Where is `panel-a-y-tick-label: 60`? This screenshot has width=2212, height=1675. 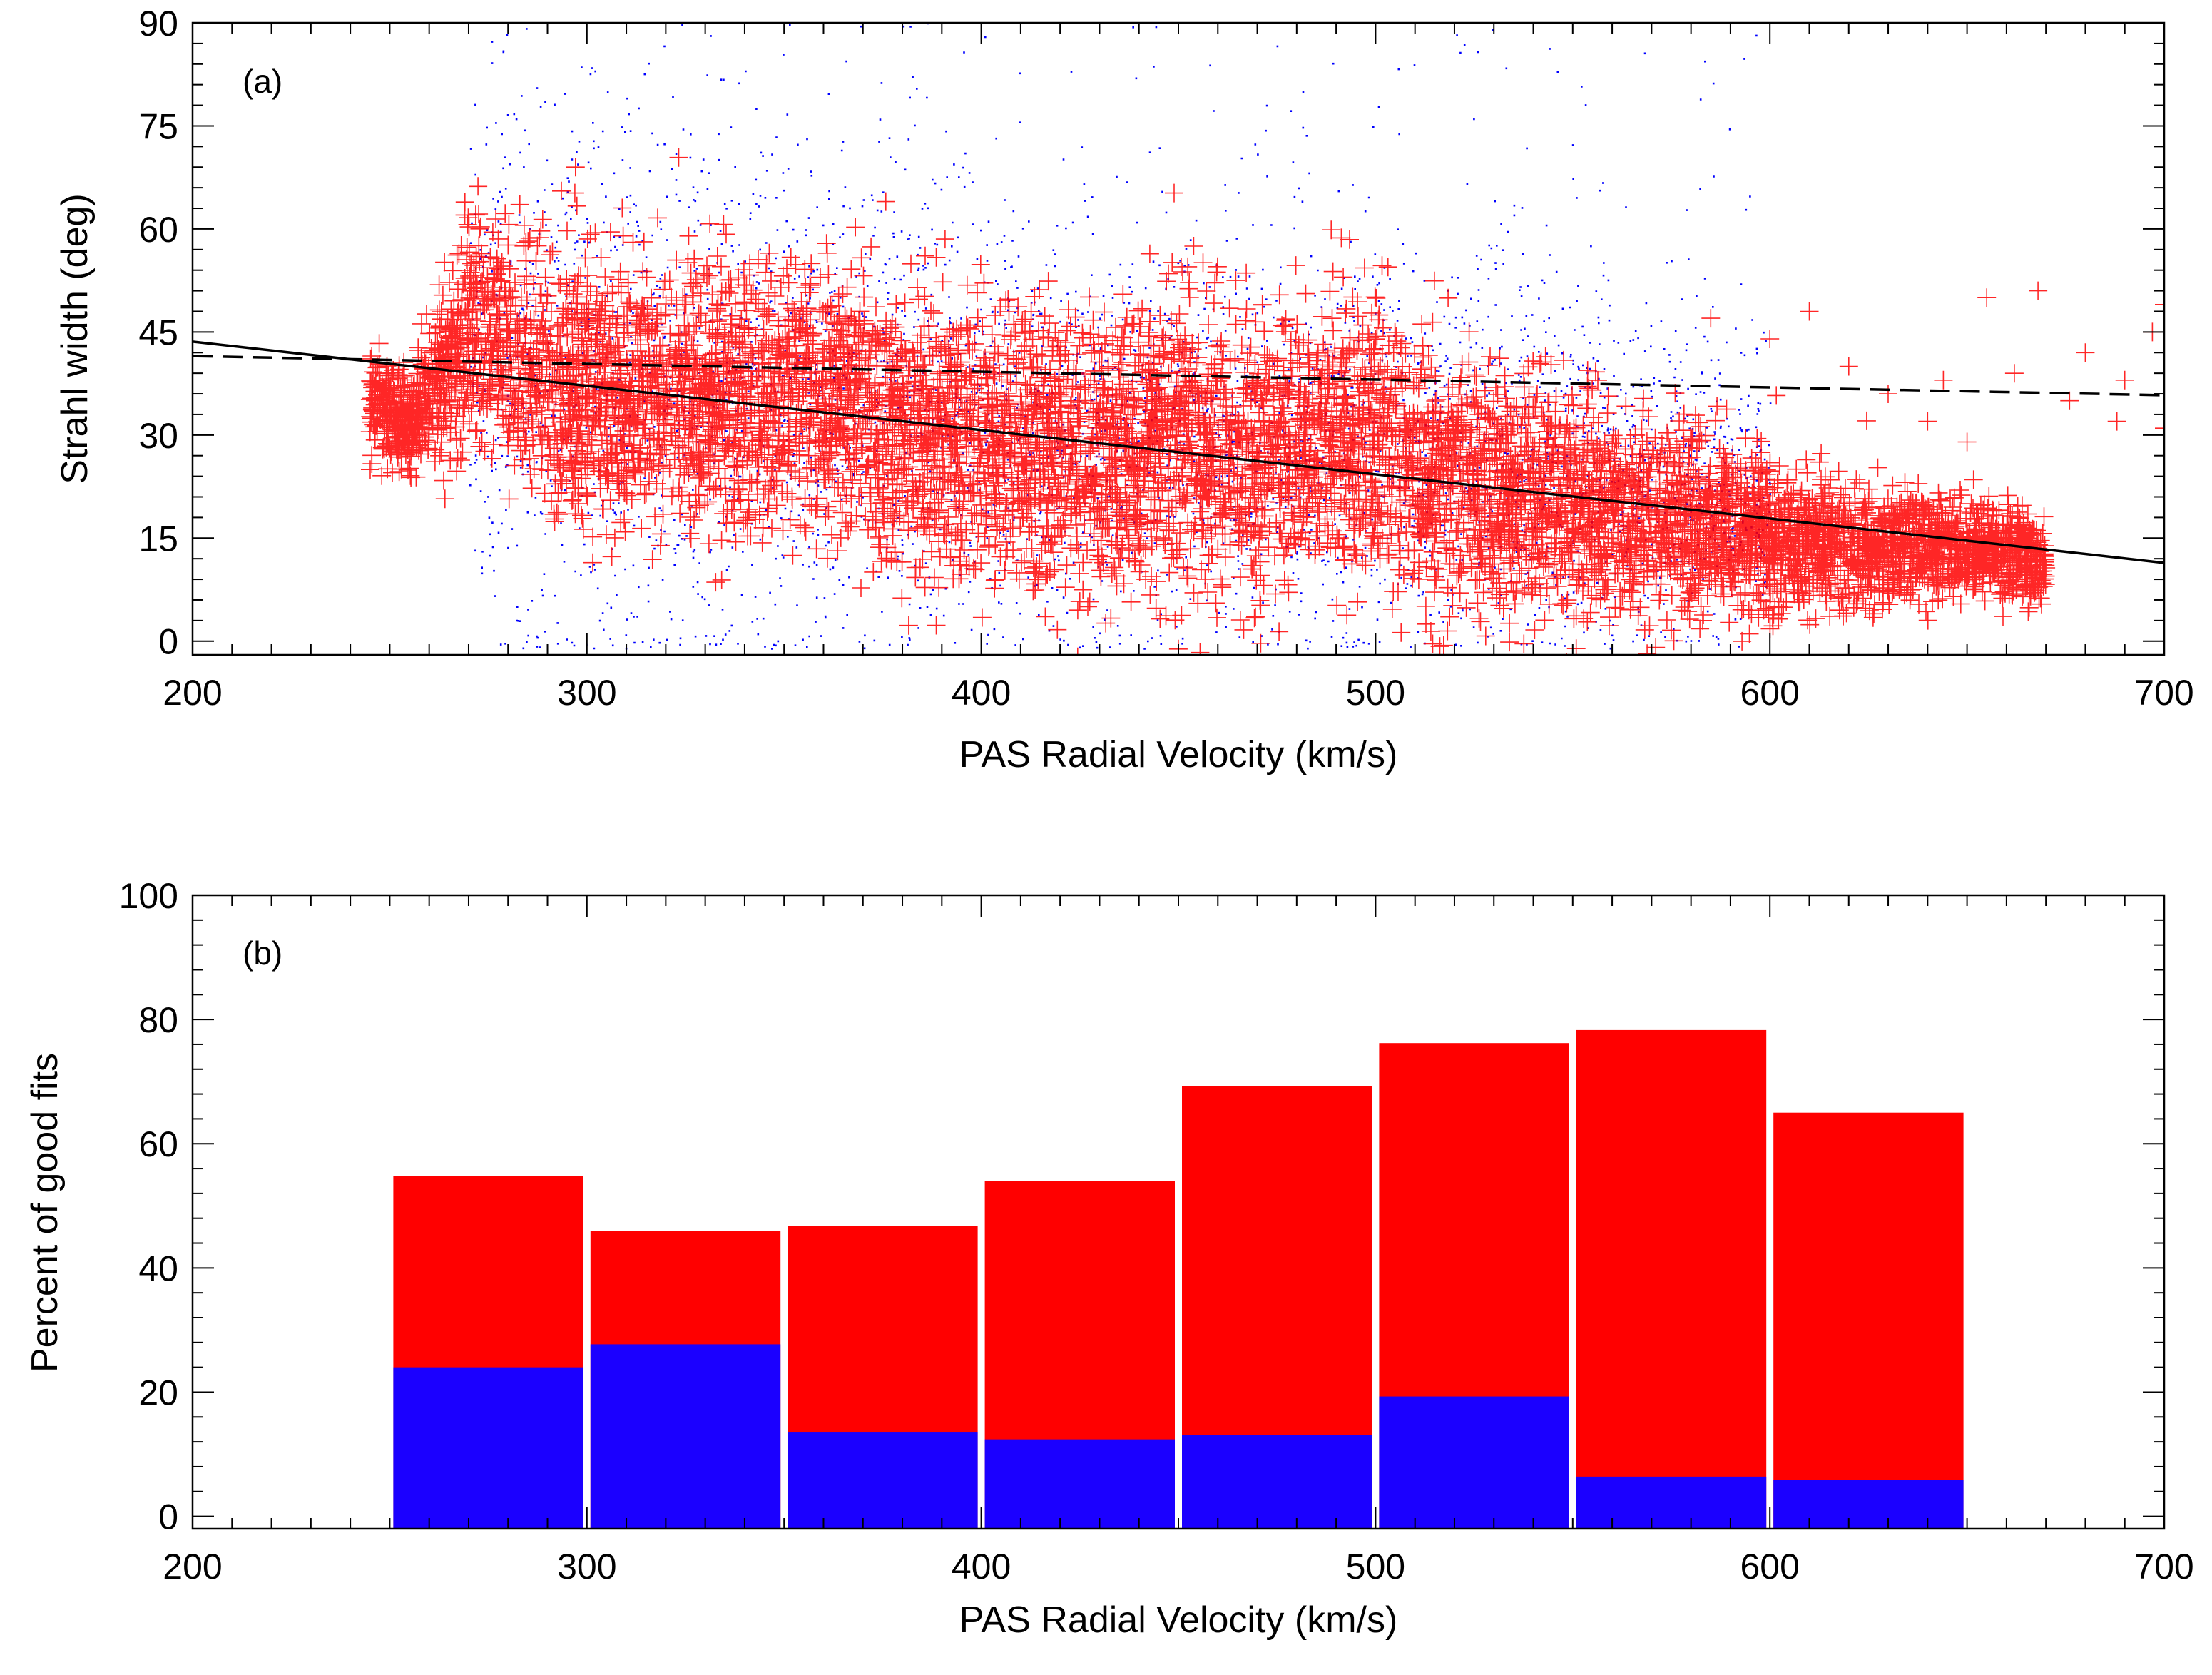
panel-a-y-tick-label: 60 is located at coordinates (158, 230).